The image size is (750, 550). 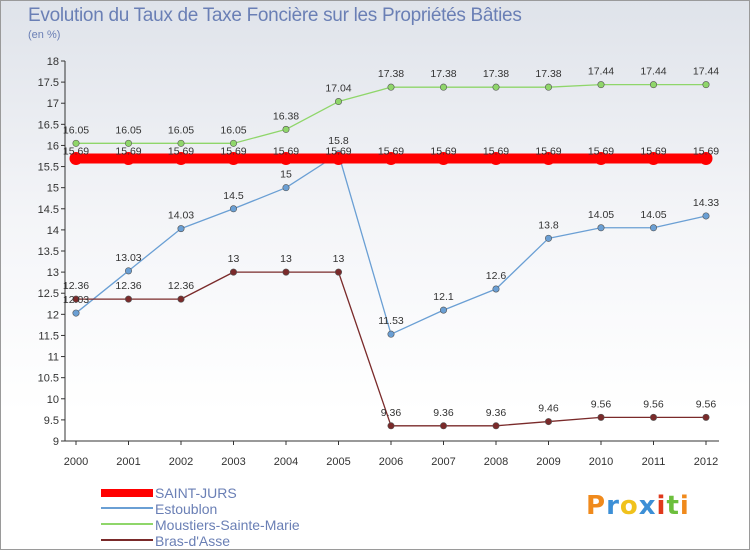 What do you see at coordinates (51, 421) in the screenshot?
I see `y-tick-label: 9.5` at bounding box center [51, 421].